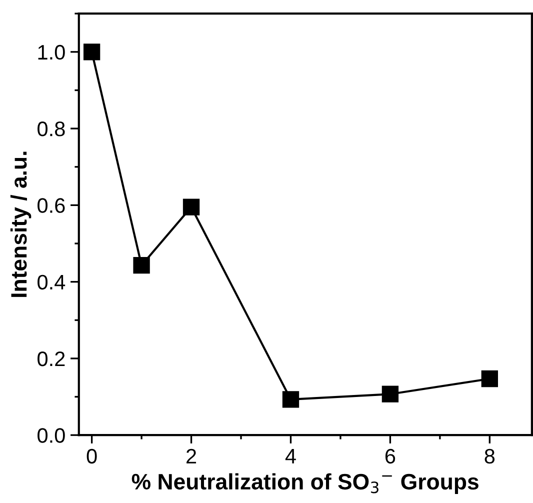 The width and height of the screenshot is (533, 503). What do you see at coordinates (51, 205) in the screenshot?
I see `y-tick-label: 0.6` at bounding box center [51, 205].